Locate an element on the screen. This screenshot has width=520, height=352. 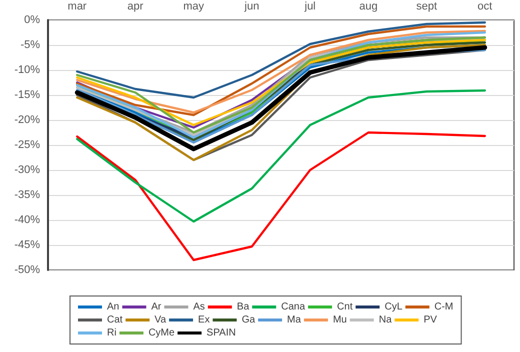
legend-label: Ma is located at coordinates (294, 320).